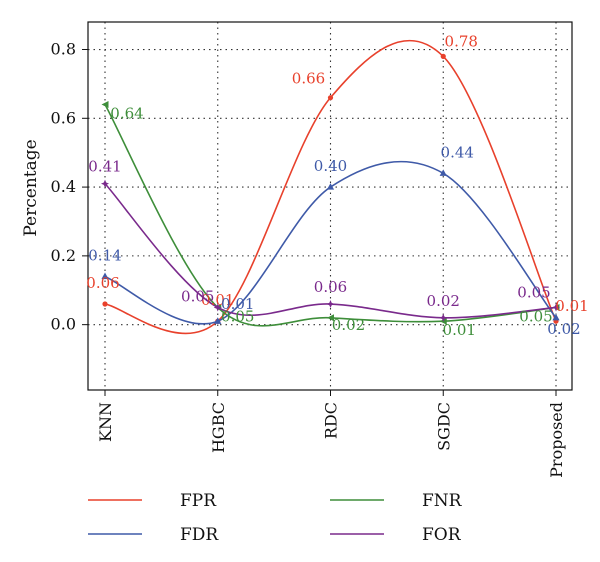 Image resolution: width=600 pixels, height=562 pixels. What do you see at coordinates (31, 187) in the screenshot?
I see `y-axis-title: Percentage` at bounding box center [31, 187].